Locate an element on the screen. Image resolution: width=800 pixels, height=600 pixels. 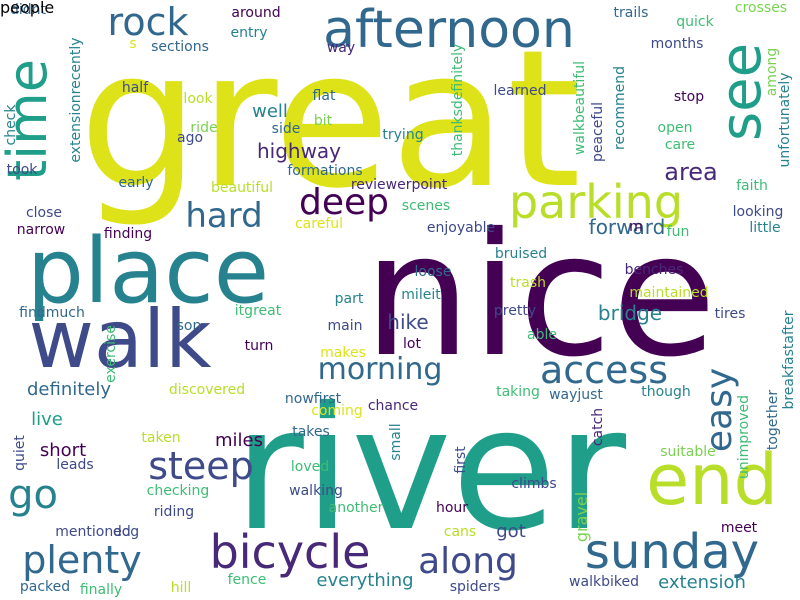
cloud-word: ride is located at coordinates (204, 128).